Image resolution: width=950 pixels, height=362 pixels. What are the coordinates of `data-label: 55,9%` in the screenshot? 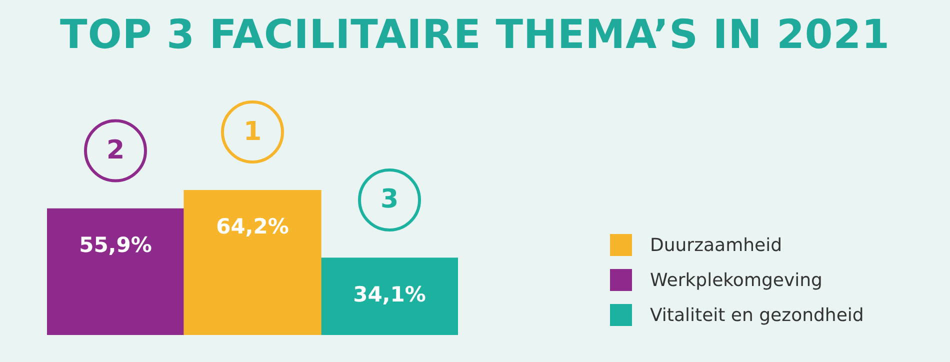 It's located at (115, 245).